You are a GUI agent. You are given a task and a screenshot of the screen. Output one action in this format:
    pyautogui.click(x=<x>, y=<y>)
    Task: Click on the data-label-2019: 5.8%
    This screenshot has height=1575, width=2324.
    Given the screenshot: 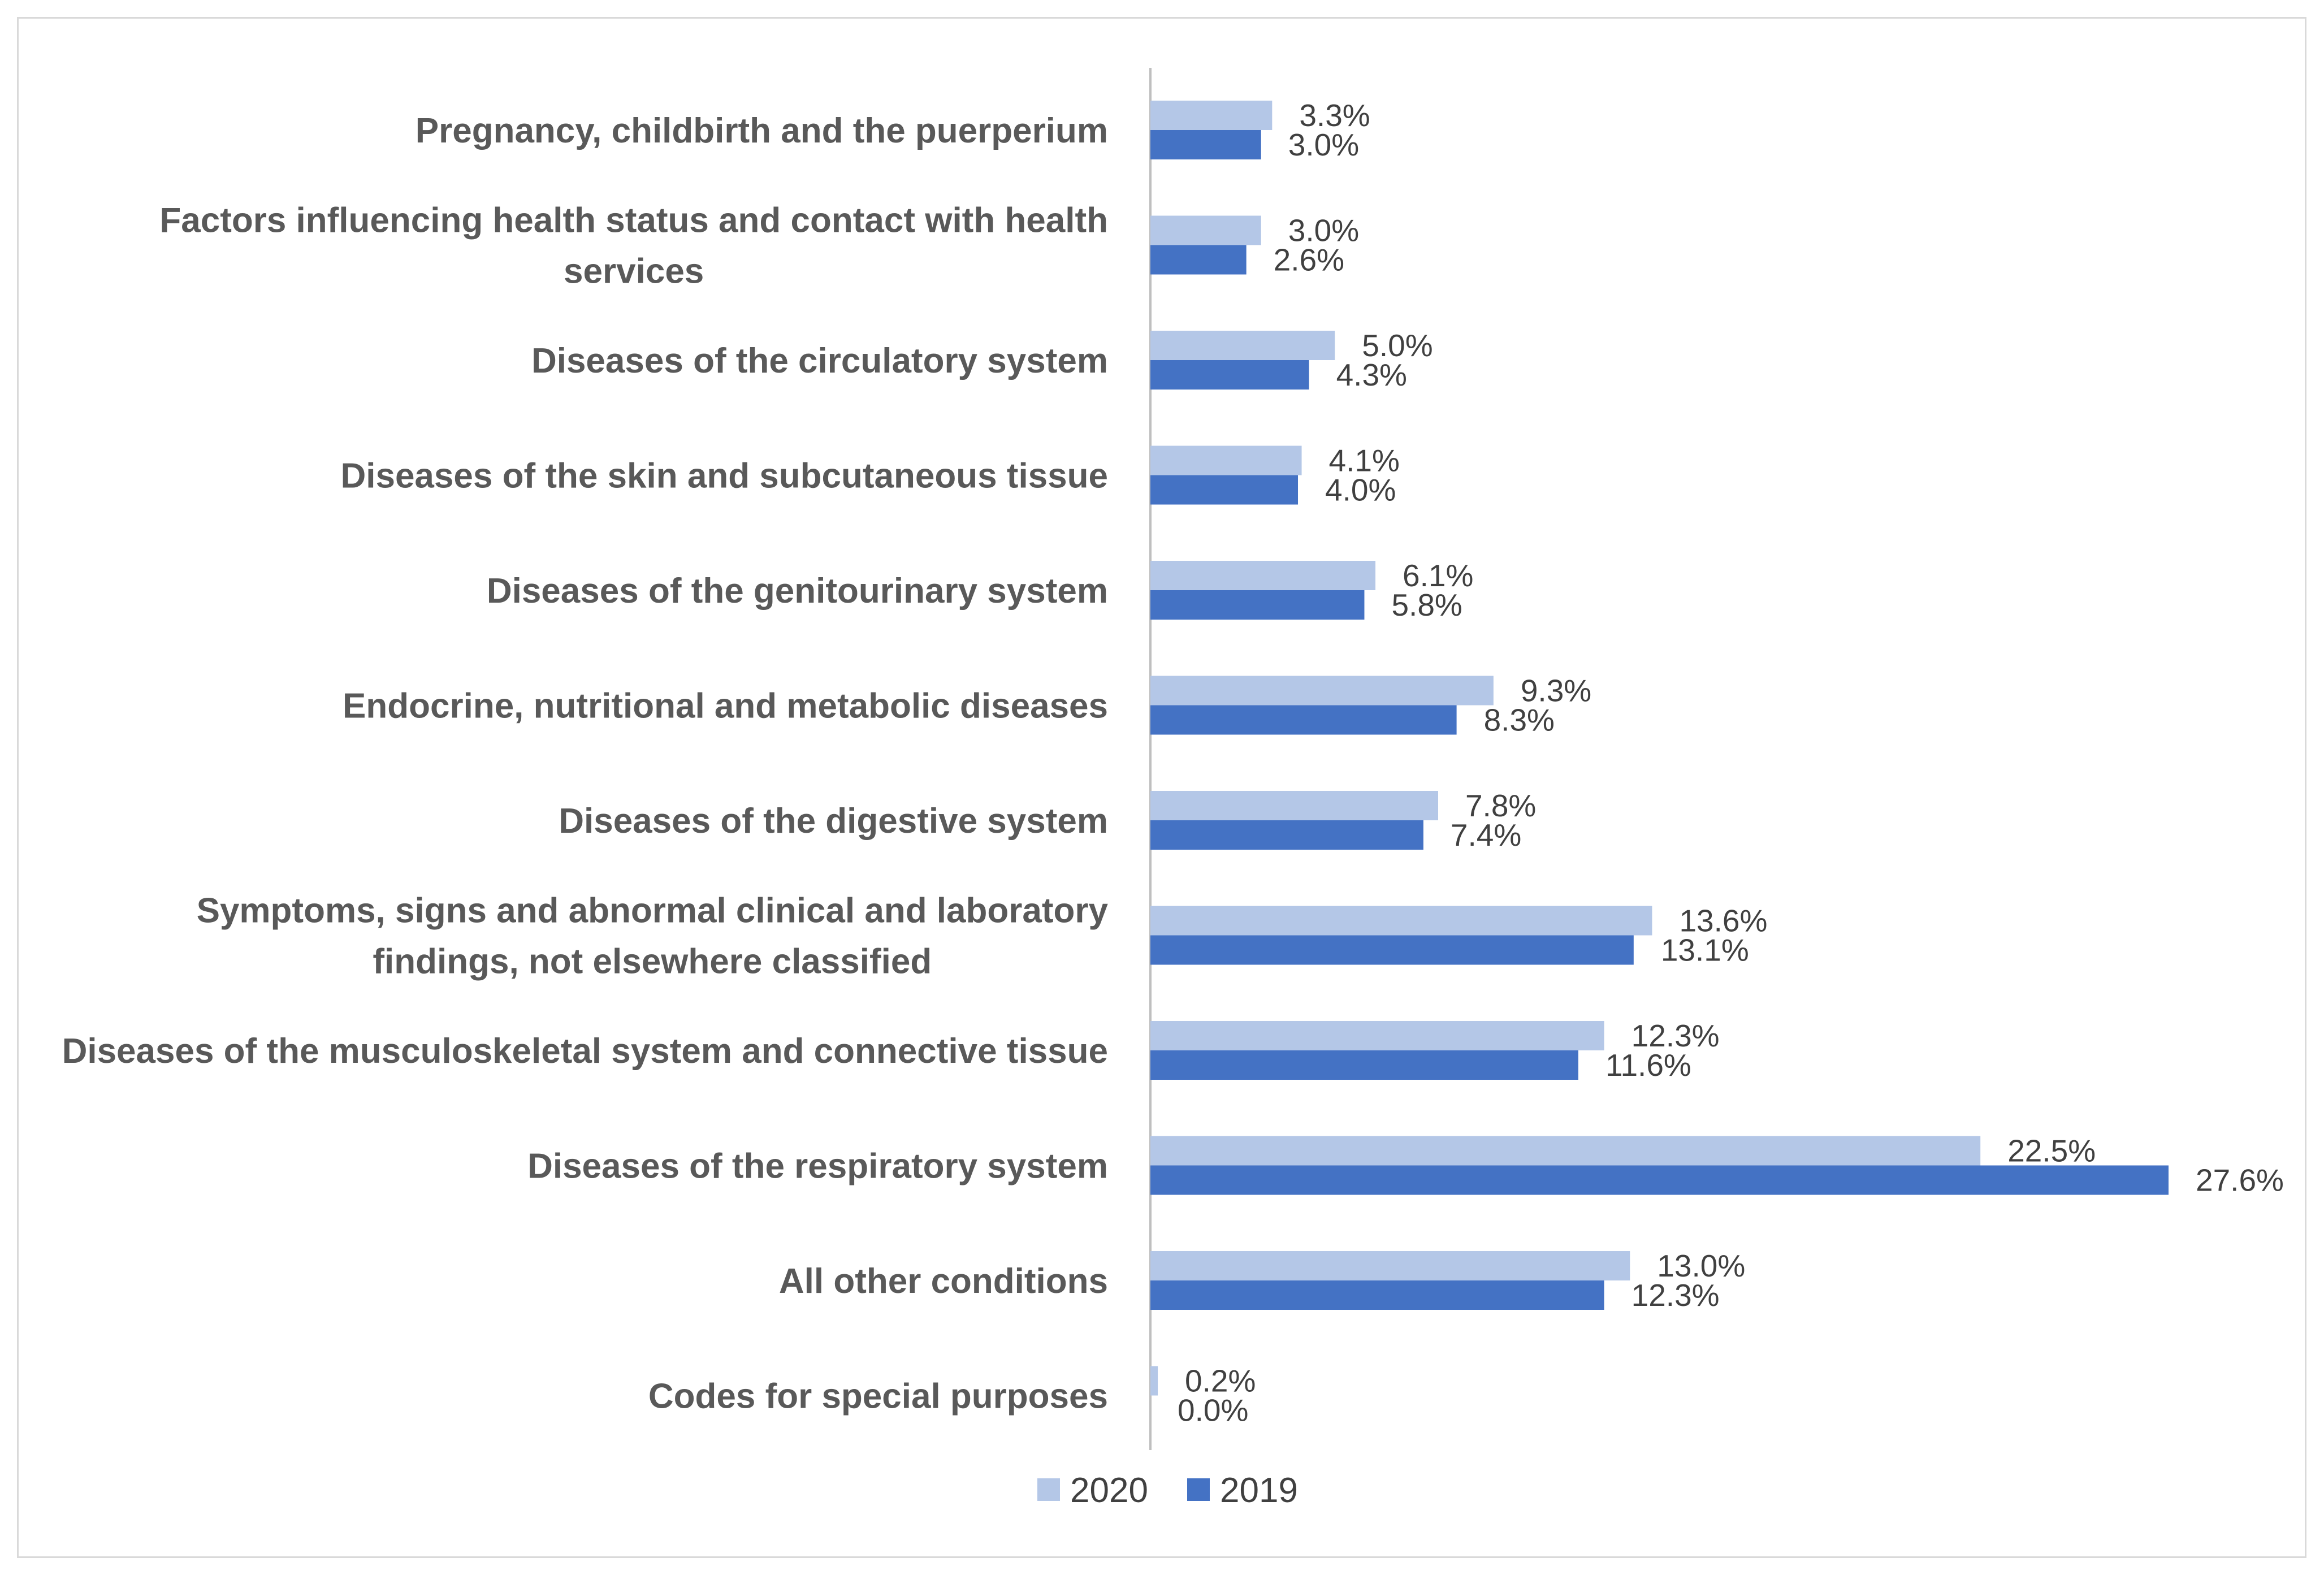 What is the action you would take?
    pyautogui.click(x=1426, y=604)
    